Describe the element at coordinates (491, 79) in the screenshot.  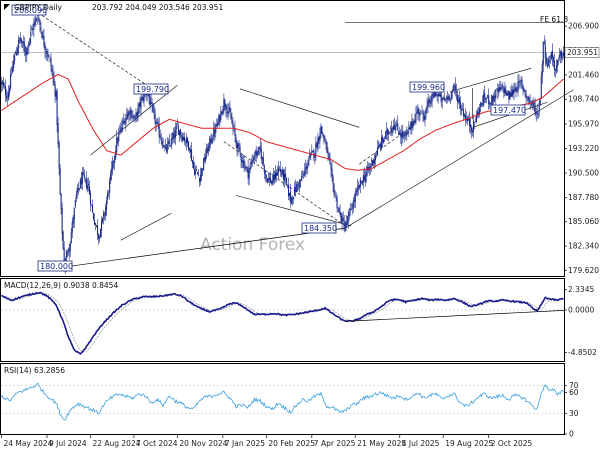
I see `wedge-upper` at that location.